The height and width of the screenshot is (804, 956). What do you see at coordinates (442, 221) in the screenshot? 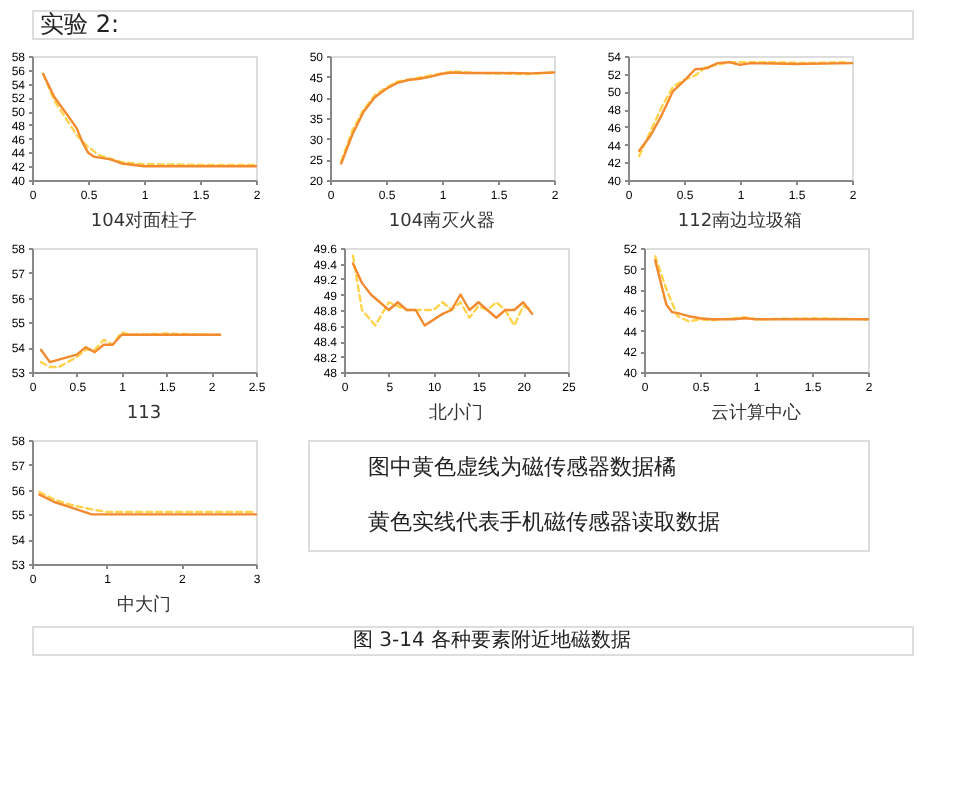
I see `text: 104南灭火器` at bounding box center [442, 221].